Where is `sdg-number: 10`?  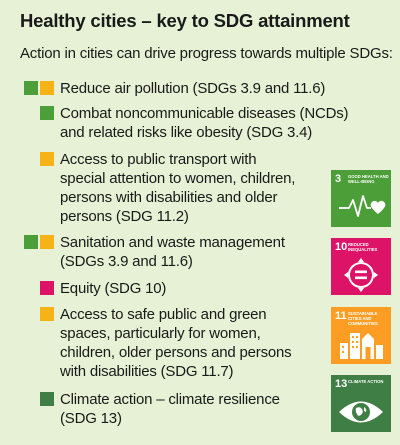 sdg-number: 10 is located at coordinates (341, 247).